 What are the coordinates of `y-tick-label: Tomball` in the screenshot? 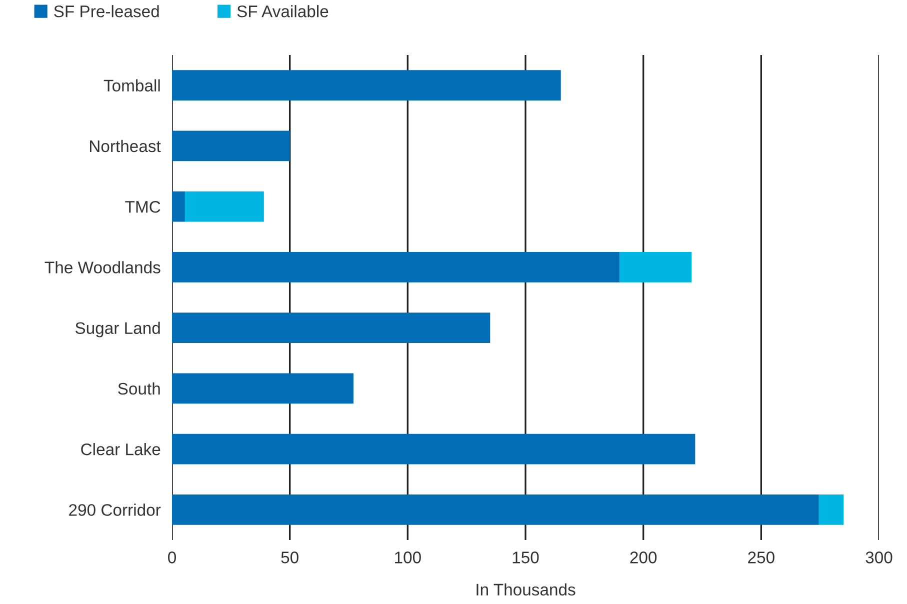 It's located at (132, 85).